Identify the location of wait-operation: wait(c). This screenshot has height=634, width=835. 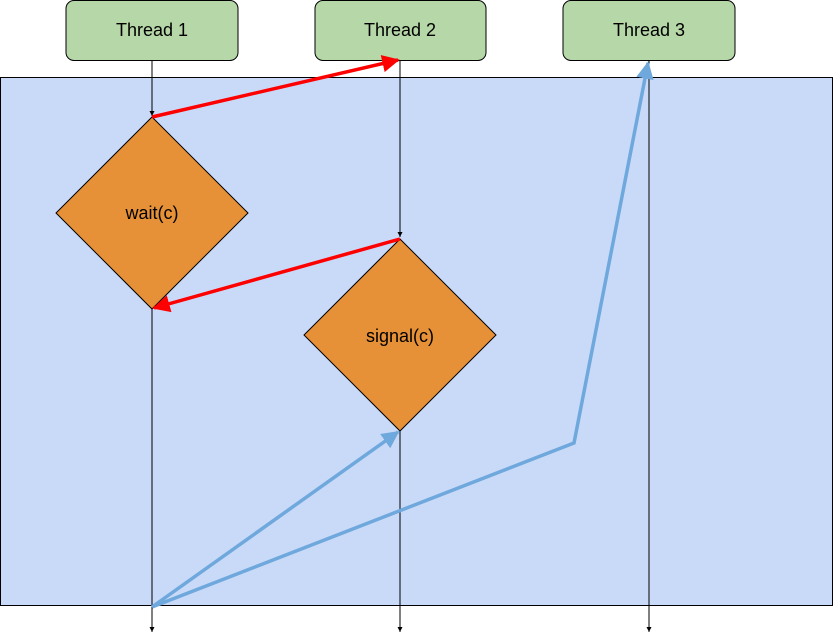
(152, 213).